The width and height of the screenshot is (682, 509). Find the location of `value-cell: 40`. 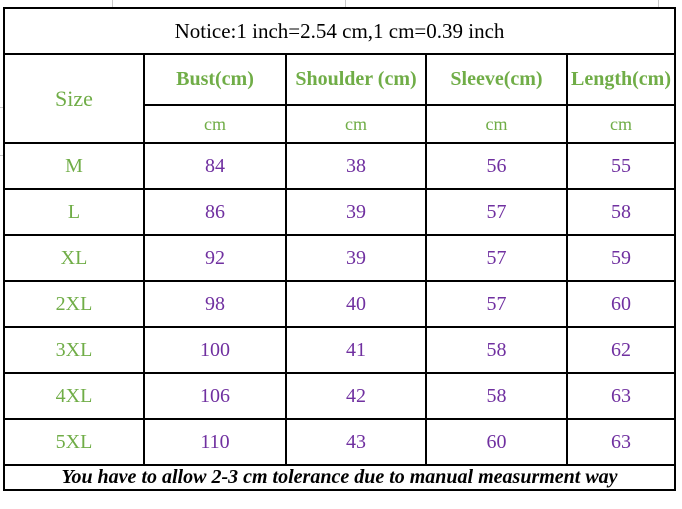

value-cell: 40 is located at coordinates (356, 304).